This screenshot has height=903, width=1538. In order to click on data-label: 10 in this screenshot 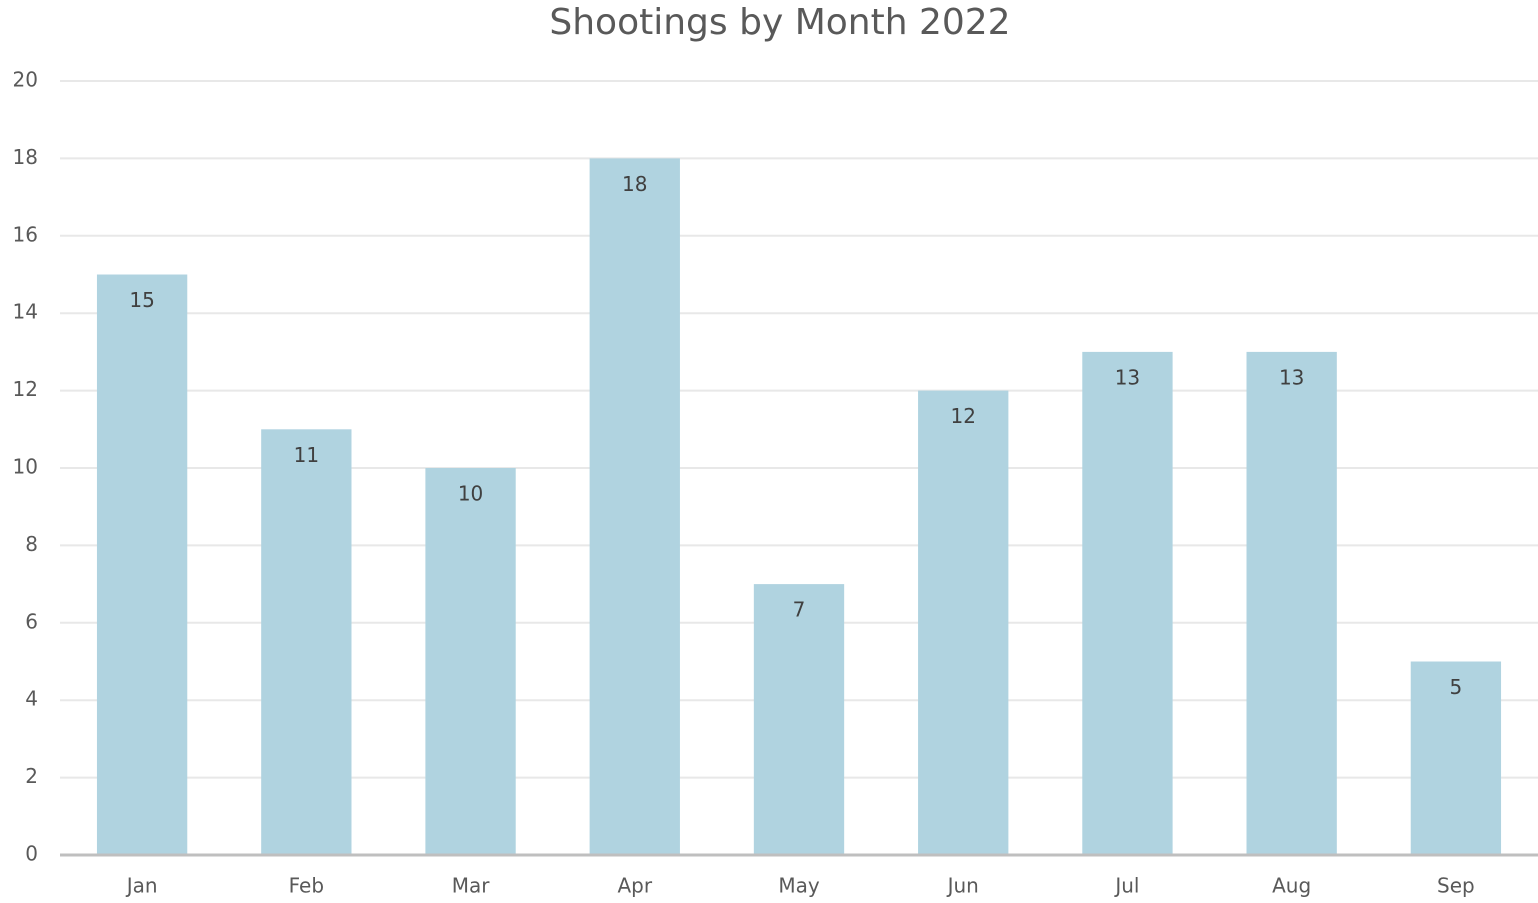, I will do `click(470, 494)`.